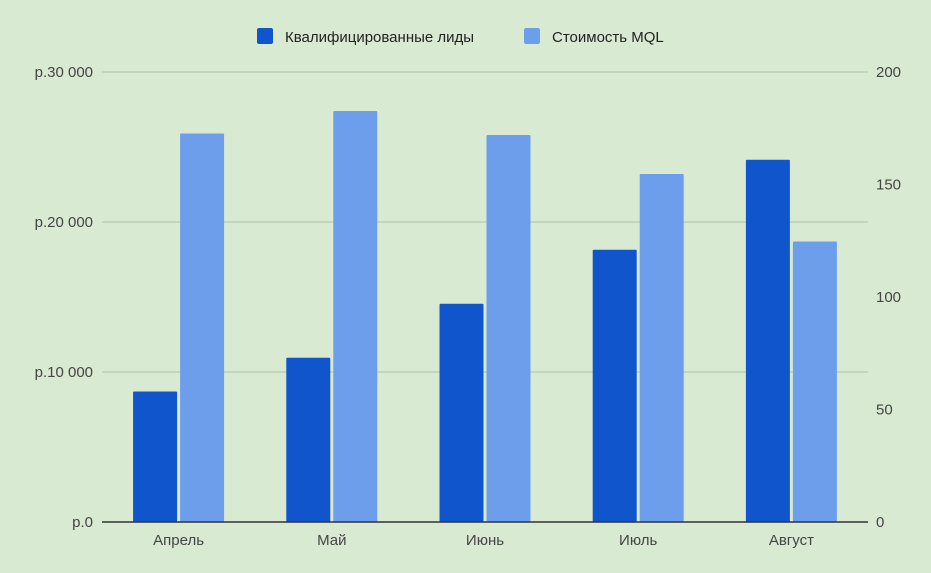 Image resolution: width=931 pixels, height=573 pixels. What do you see at coordinates (64, 222) in the screenshot?
I see `y-left-tick-label: р.20 000` at bounding box center [64, 222].